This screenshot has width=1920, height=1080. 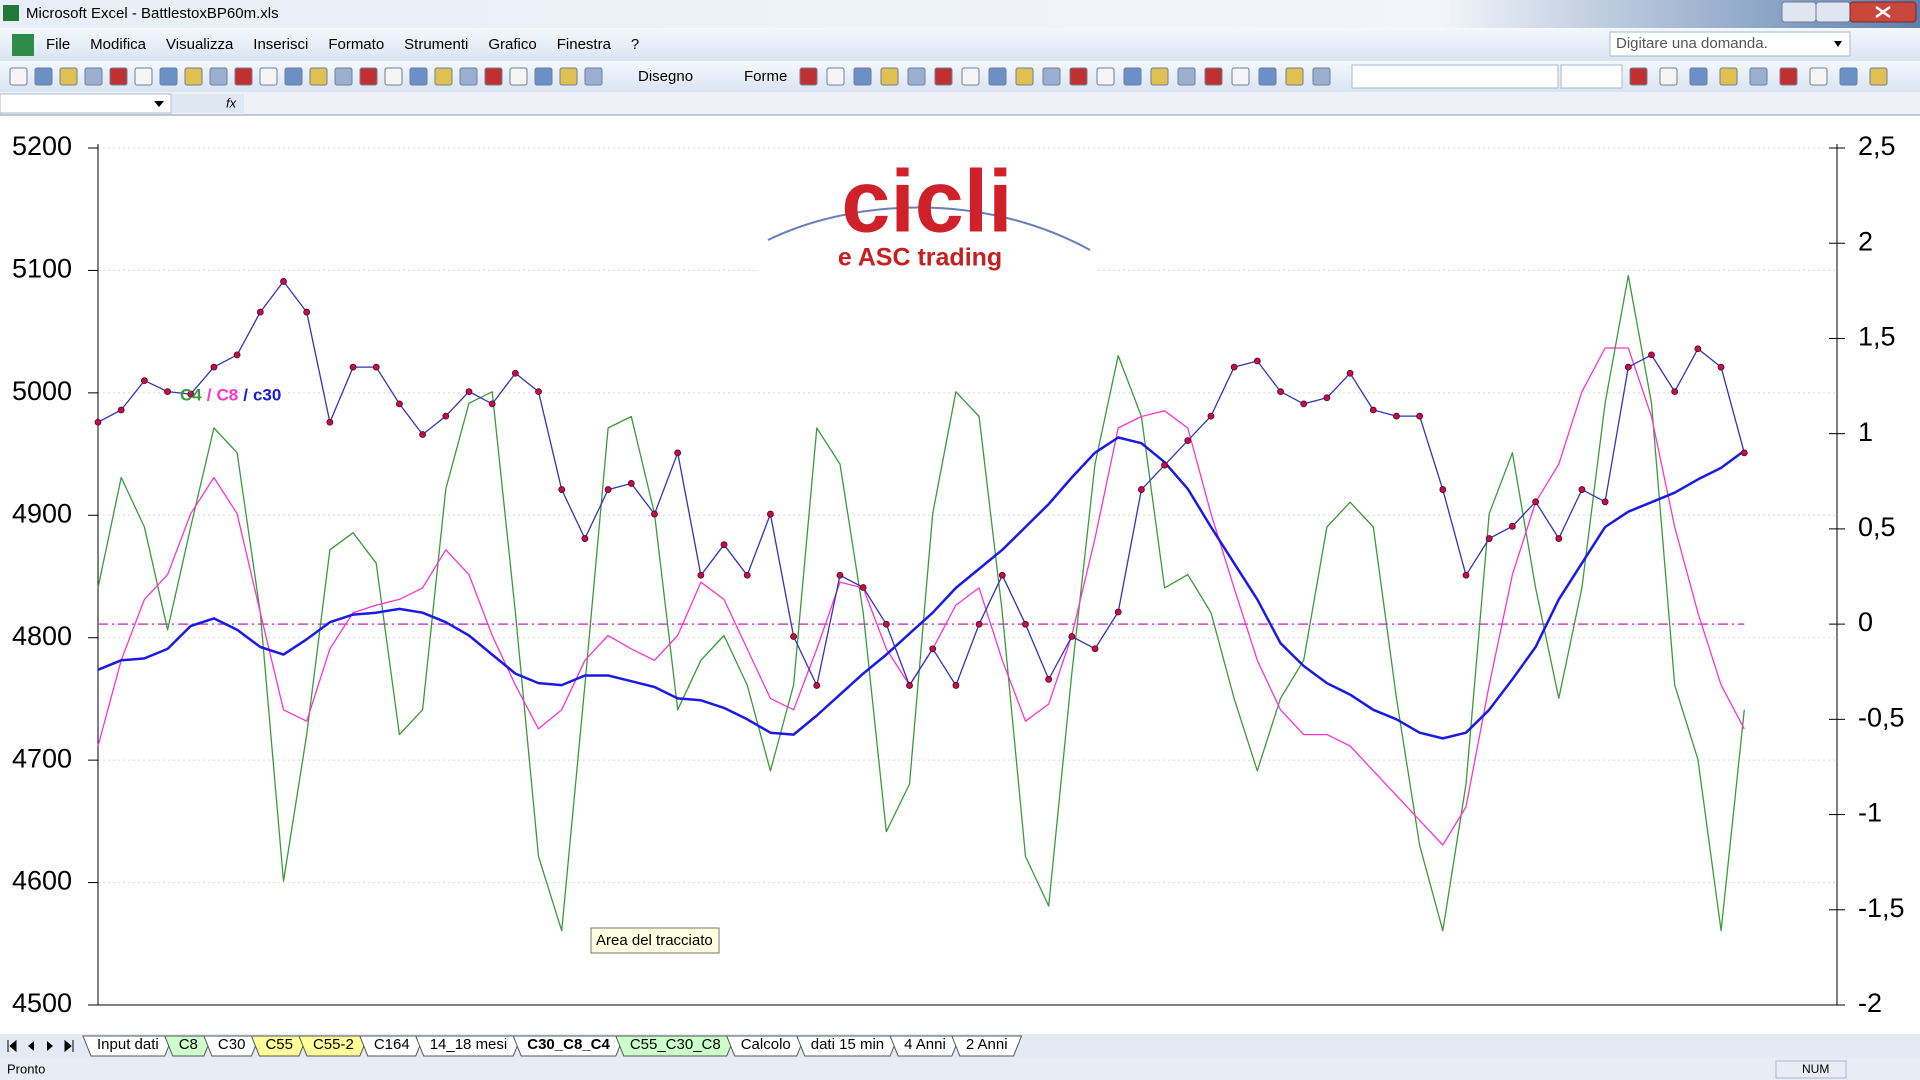 I want to click on help-box, so click(x=1730, y=44).